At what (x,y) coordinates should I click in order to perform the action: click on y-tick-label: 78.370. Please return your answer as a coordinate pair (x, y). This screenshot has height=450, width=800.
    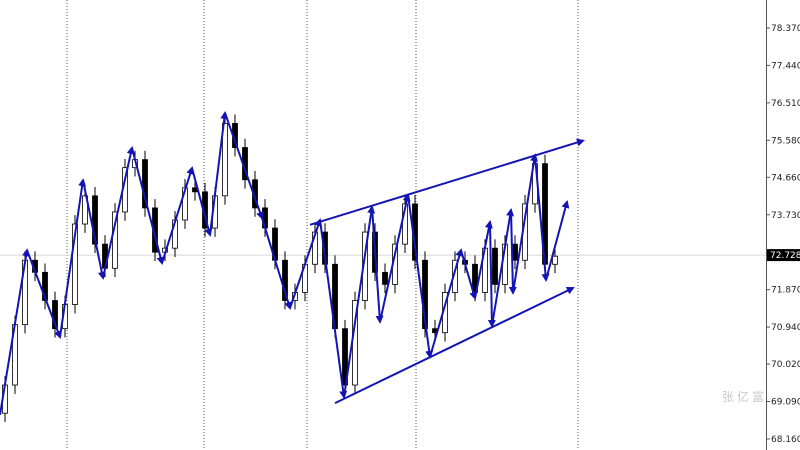
    Looking at the image, I should click on (785, 29).